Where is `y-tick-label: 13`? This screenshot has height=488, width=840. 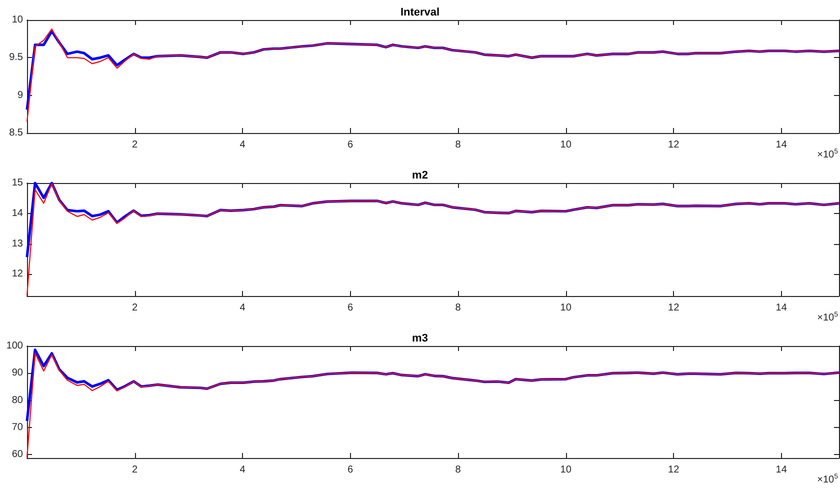 y-tick-label: 13 is located at coordinates (18, 244).